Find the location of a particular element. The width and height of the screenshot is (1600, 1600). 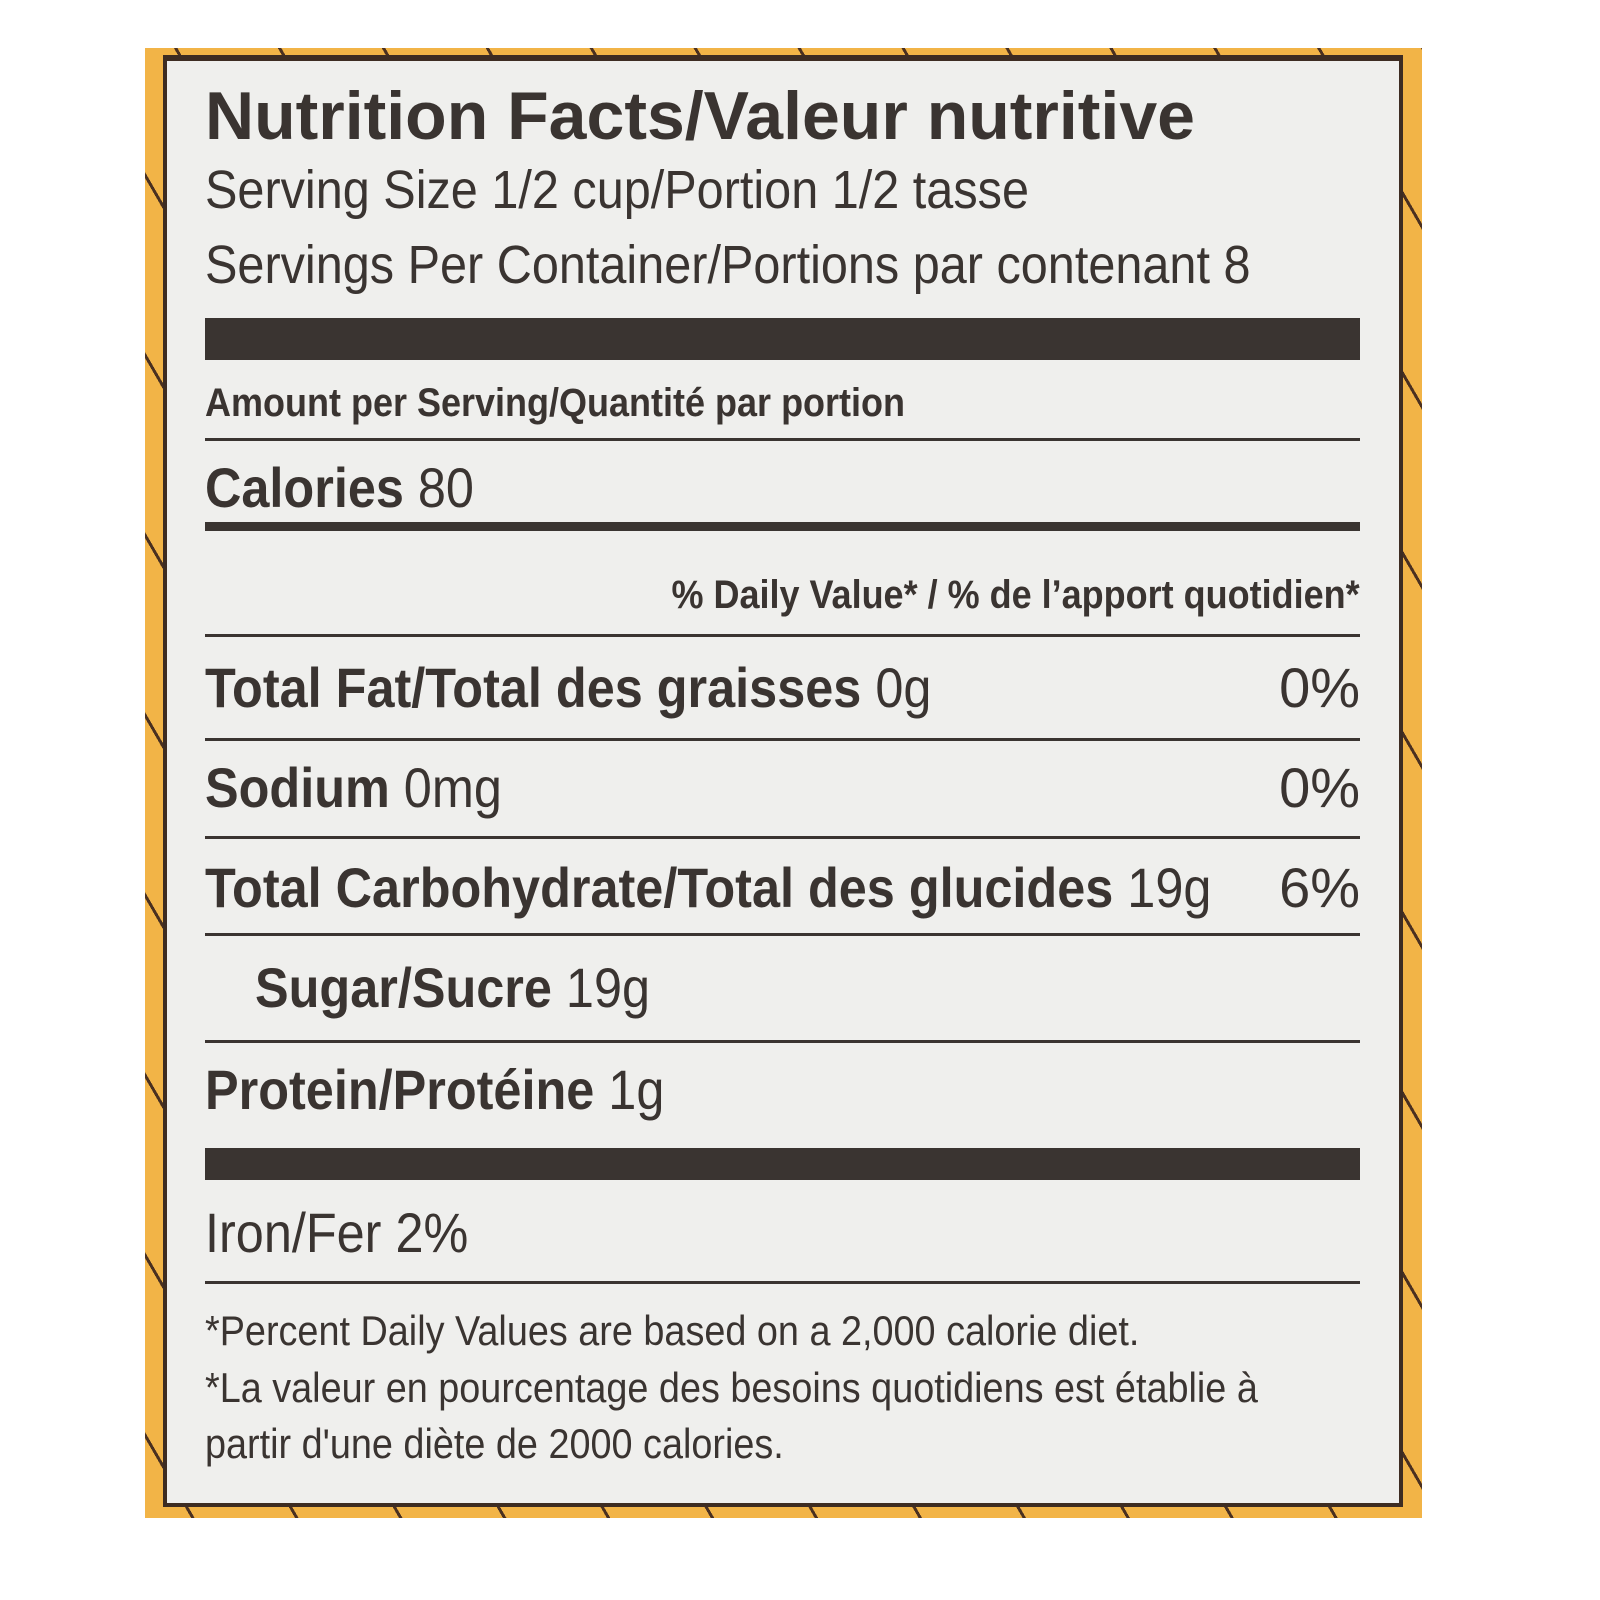

footnote: partir d'une diète de 2000 calories. is located at coordinates (494, 1443).